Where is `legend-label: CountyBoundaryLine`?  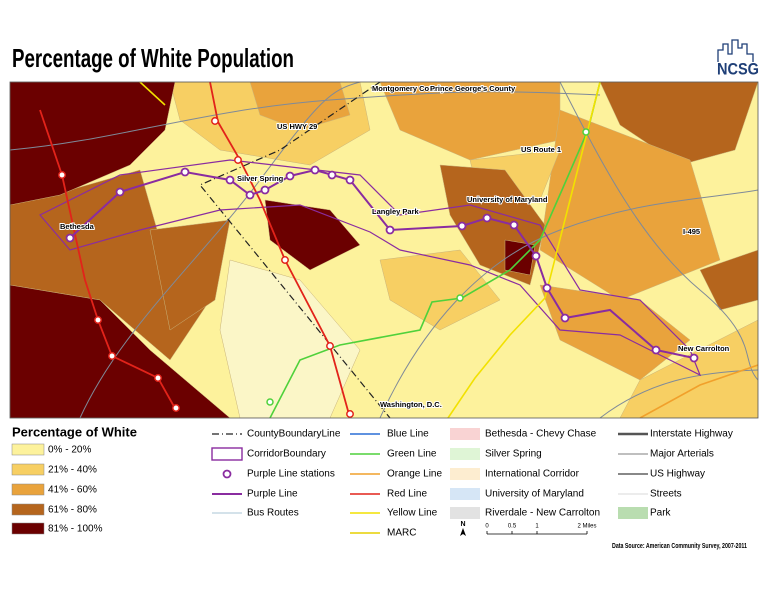
legend-label: CountyBoundaryLine is located at coordinates (294, 434).